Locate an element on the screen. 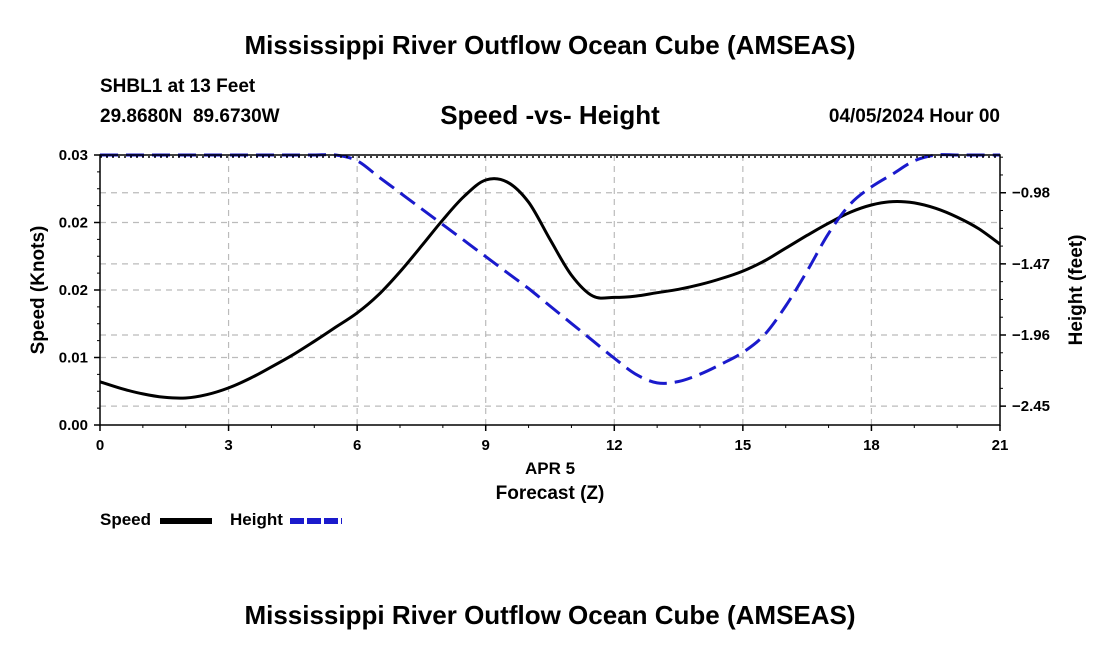  y2-axis-title: Height (feet) is located at coordinates (1076, 290).